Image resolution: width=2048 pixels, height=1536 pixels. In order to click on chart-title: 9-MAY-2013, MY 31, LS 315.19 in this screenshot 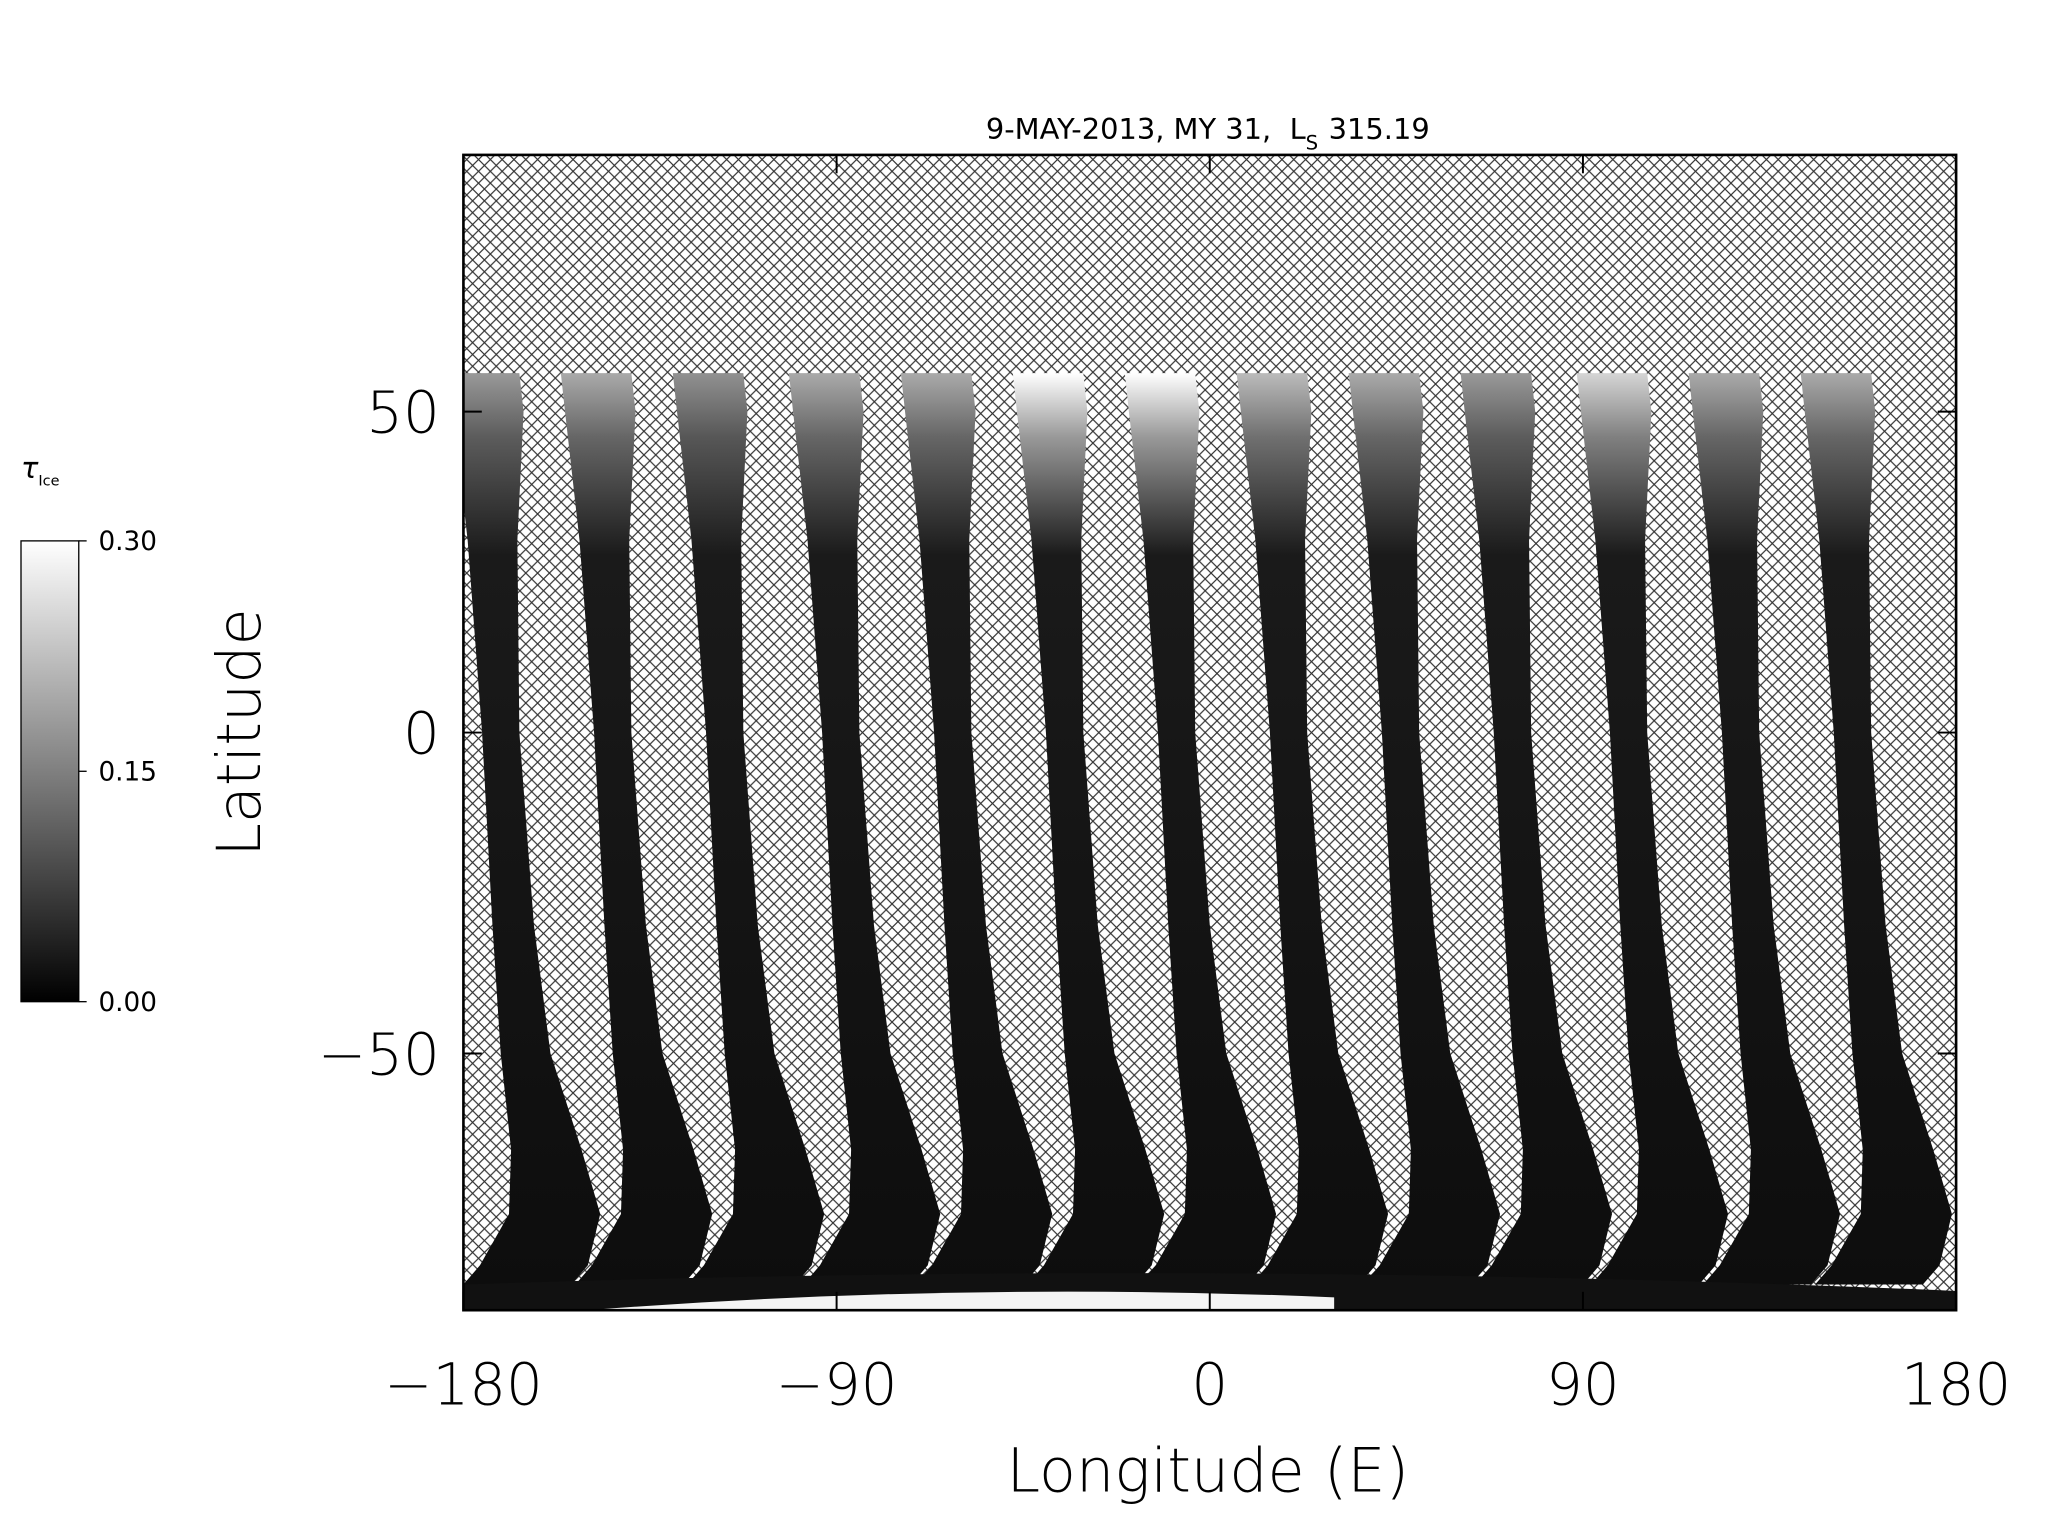, I will do `click(1208, 133)`.